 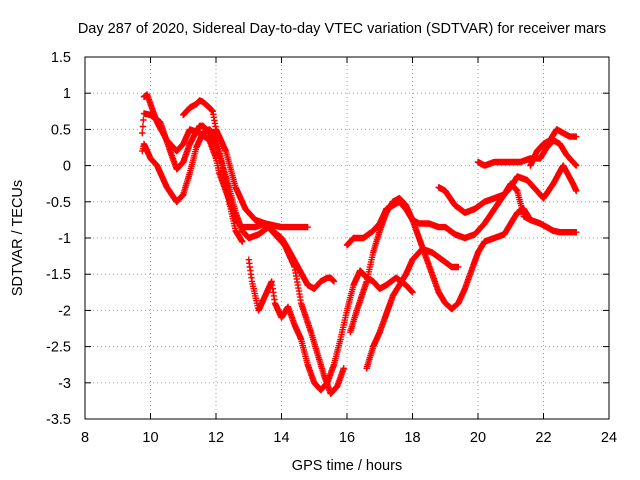 I want to click on x-tick-label: 12, so click(x=216, y=438).